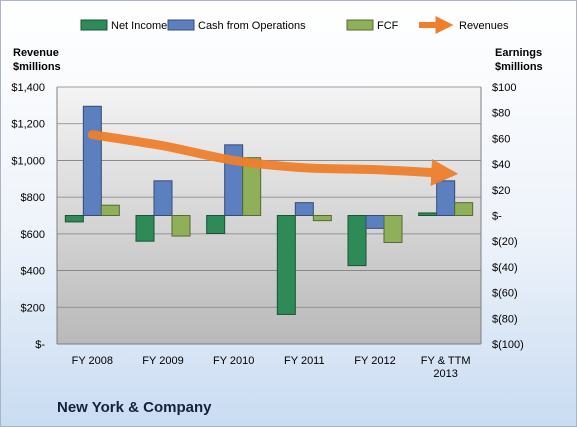  What do you see at coordinates (36, 53) in the screenshot?
I see `left-axis-label-line1: Revenue` at bounding box center [36, 53].